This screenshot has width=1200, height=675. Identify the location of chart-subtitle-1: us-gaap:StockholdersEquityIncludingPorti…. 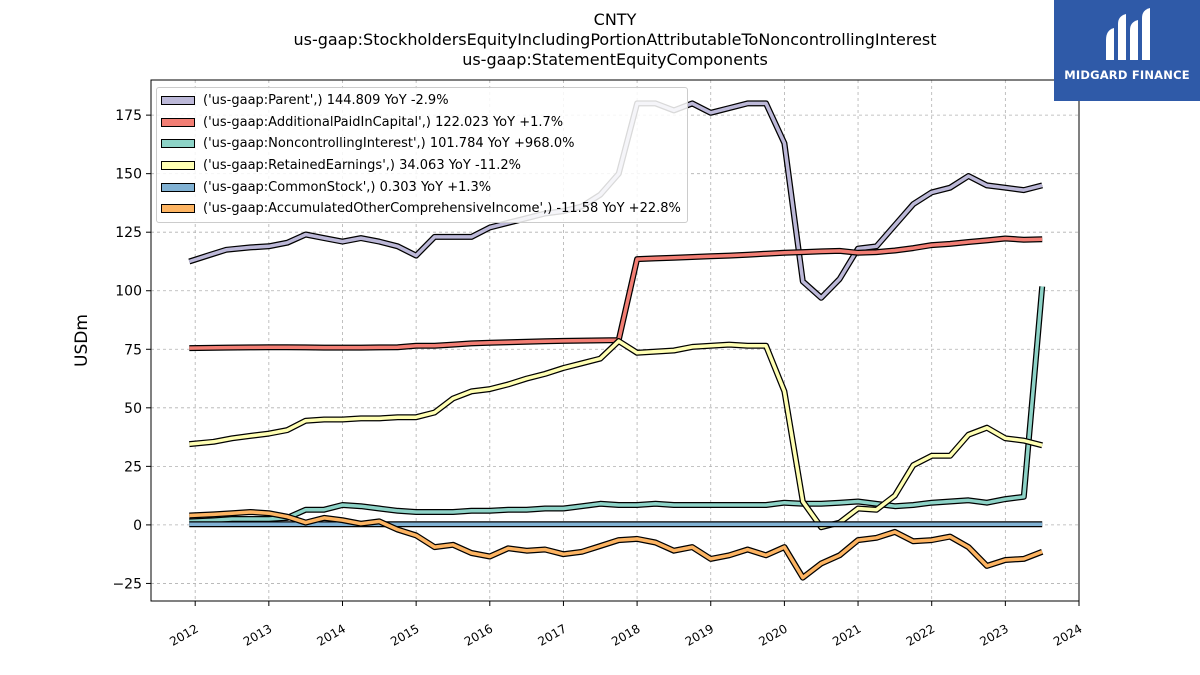
(615, 39).